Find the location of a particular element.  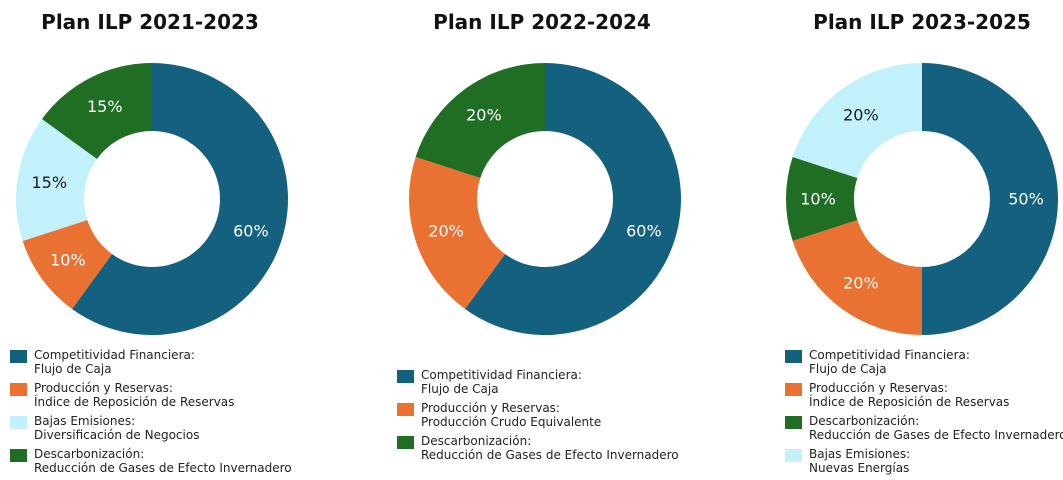

legend-sublabel: Producción Crudo Equivalente is located at coordinates (511, 422).